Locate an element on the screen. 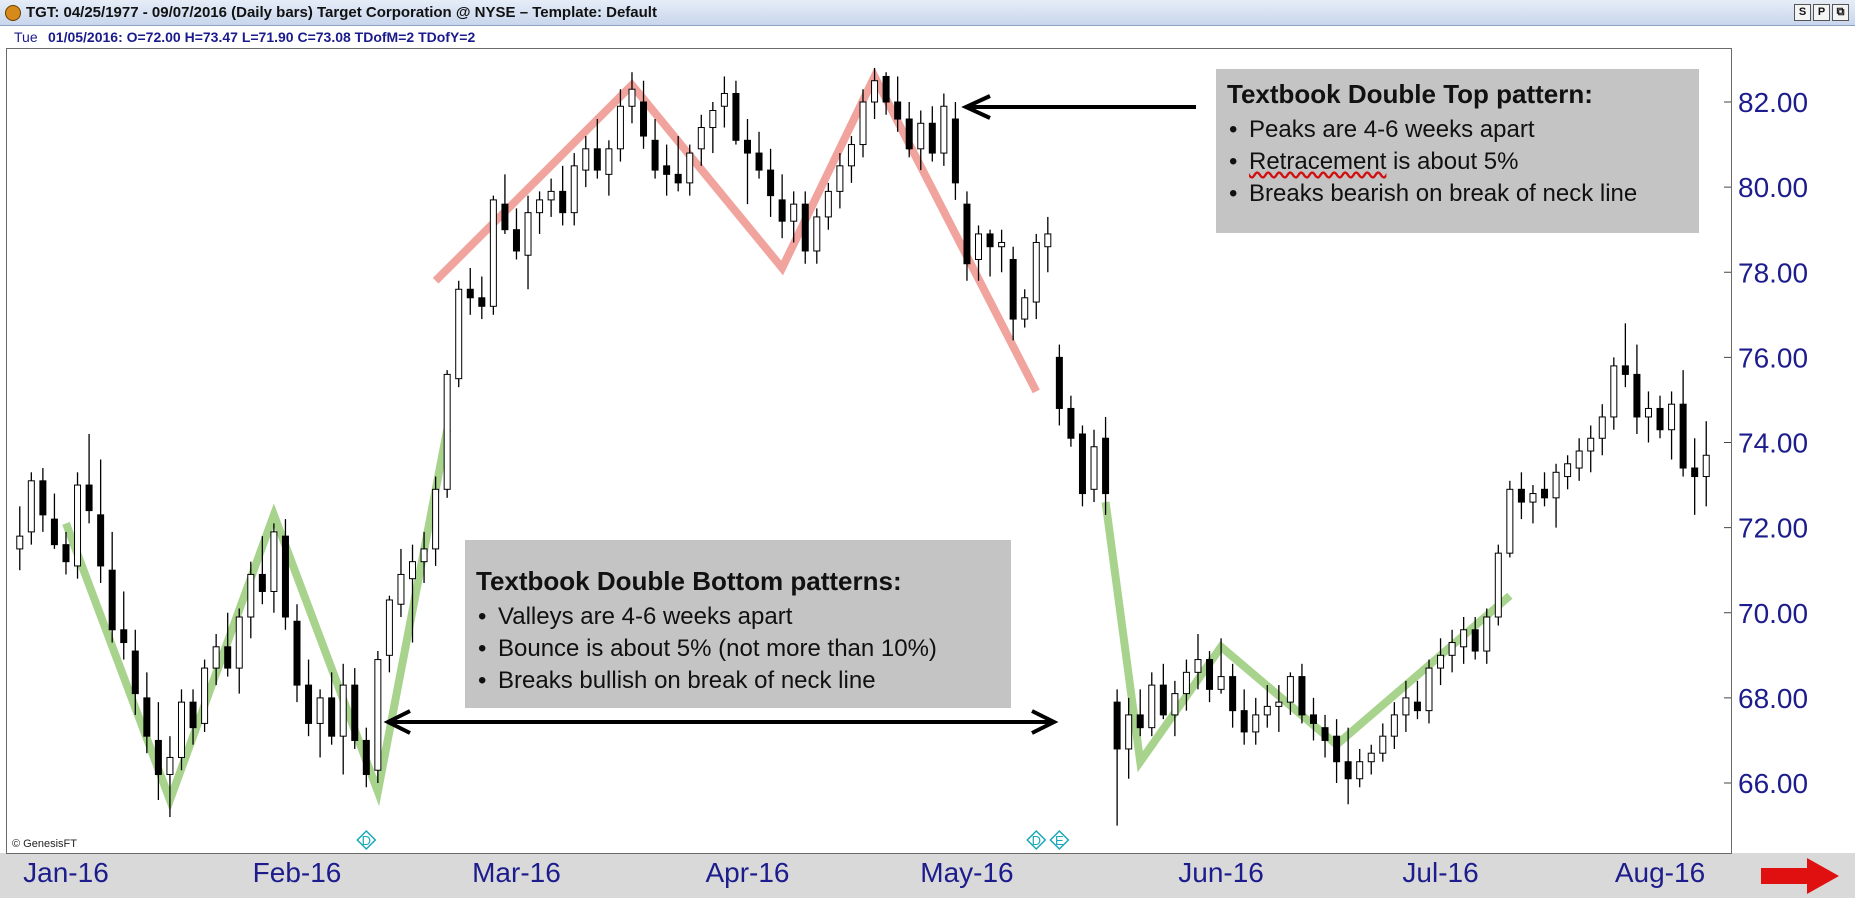 The height and width of the screenshot is (898, 1855). print-p-button: P is located at coordinates (1821, 12).